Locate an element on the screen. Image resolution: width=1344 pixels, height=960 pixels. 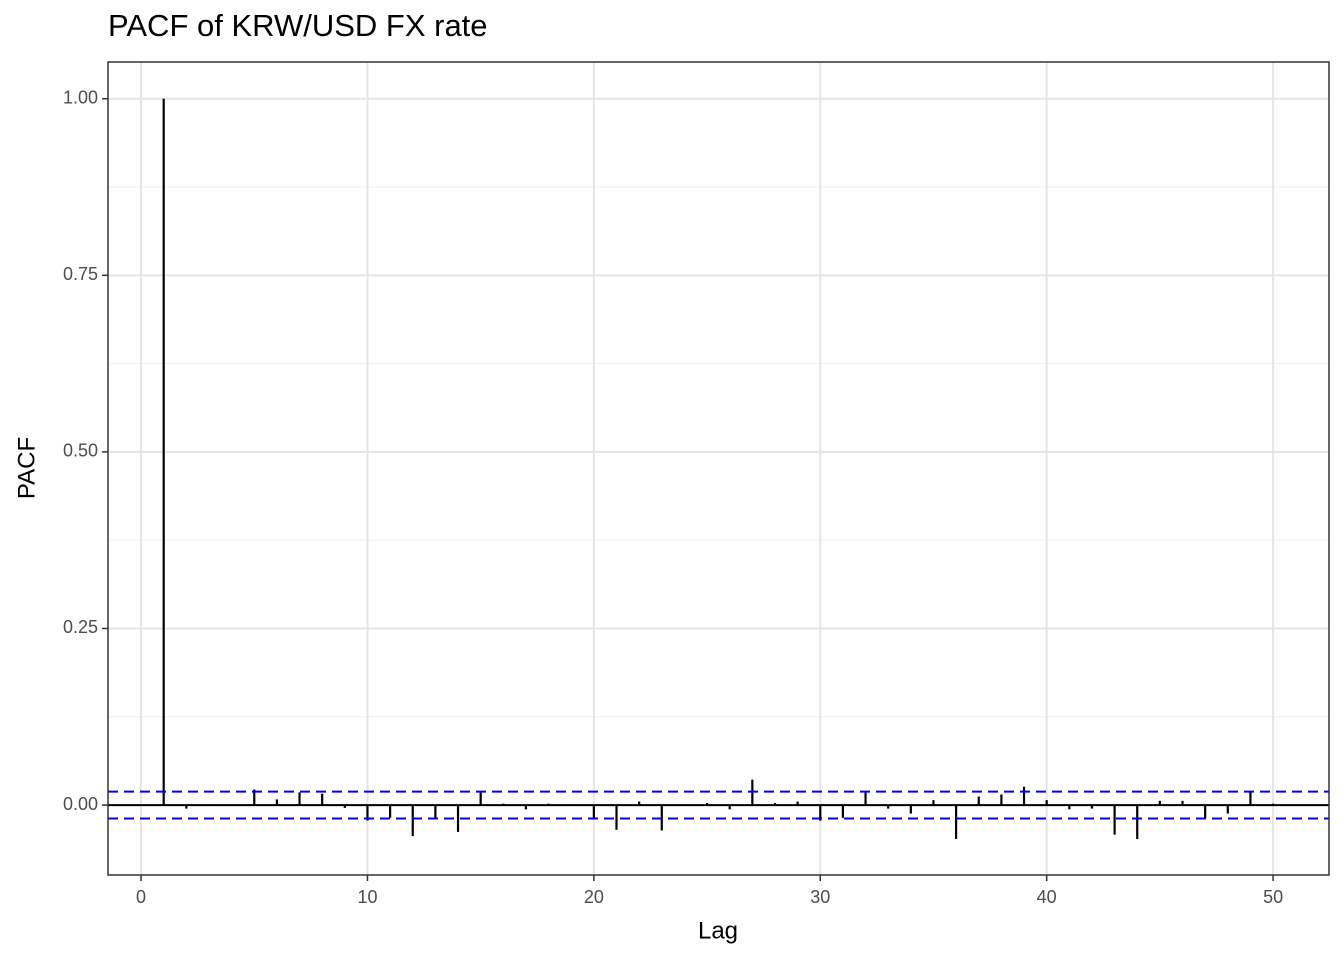
x-tick-label: 30 is located at coordinates (820, 897).